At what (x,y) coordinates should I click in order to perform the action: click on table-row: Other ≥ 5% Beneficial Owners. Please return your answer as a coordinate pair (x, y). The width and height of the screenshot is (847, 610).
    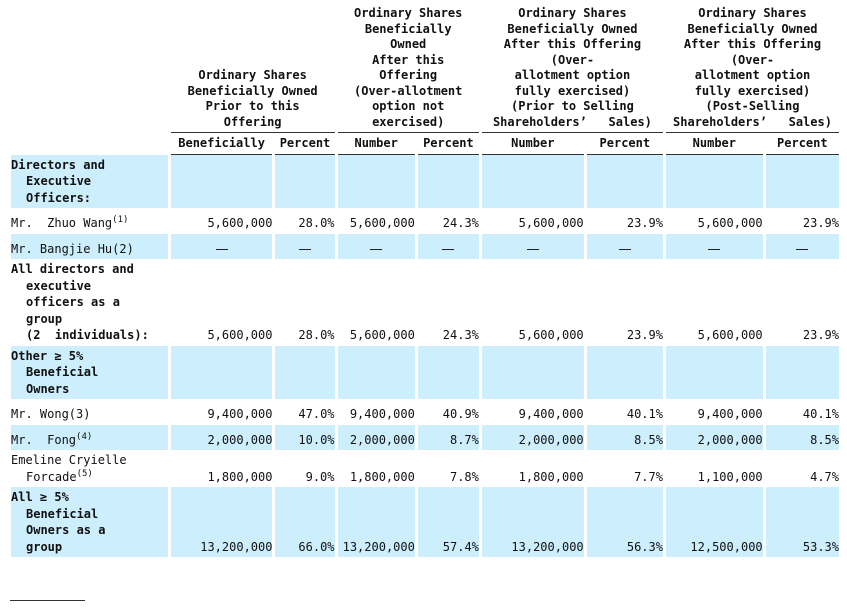
    Looking at the image, I should click on (425, 372).